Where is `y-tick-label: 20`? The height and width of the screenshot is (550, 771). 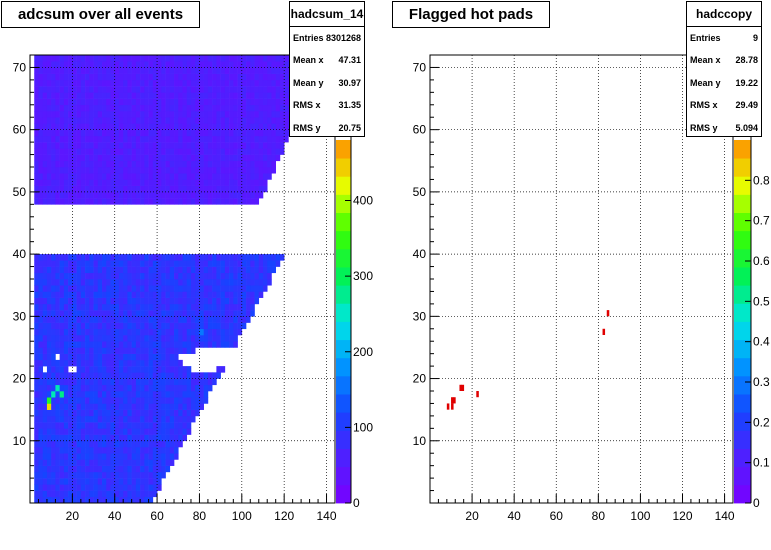
y-tick-label: 20 is located at coordinates (20, 379).